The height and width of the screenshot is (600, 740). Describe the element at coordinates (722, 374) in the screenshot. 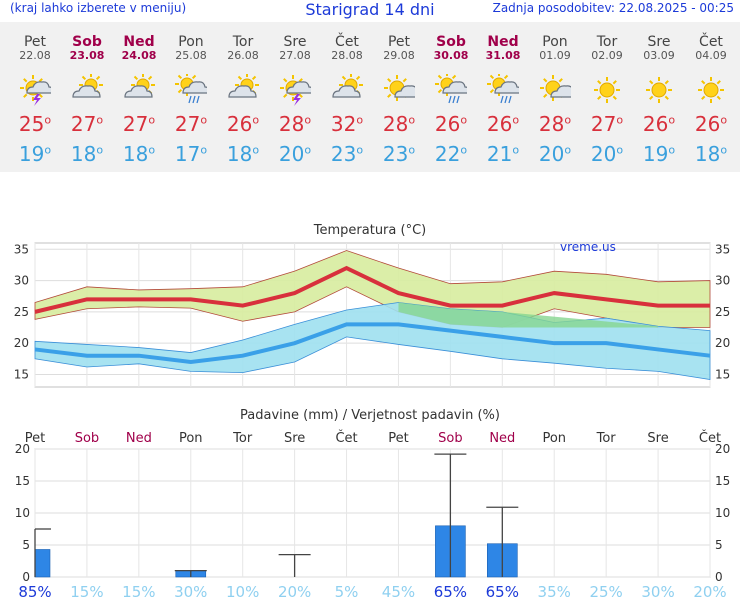

I see `temp-ytick-right: 15` at that location.